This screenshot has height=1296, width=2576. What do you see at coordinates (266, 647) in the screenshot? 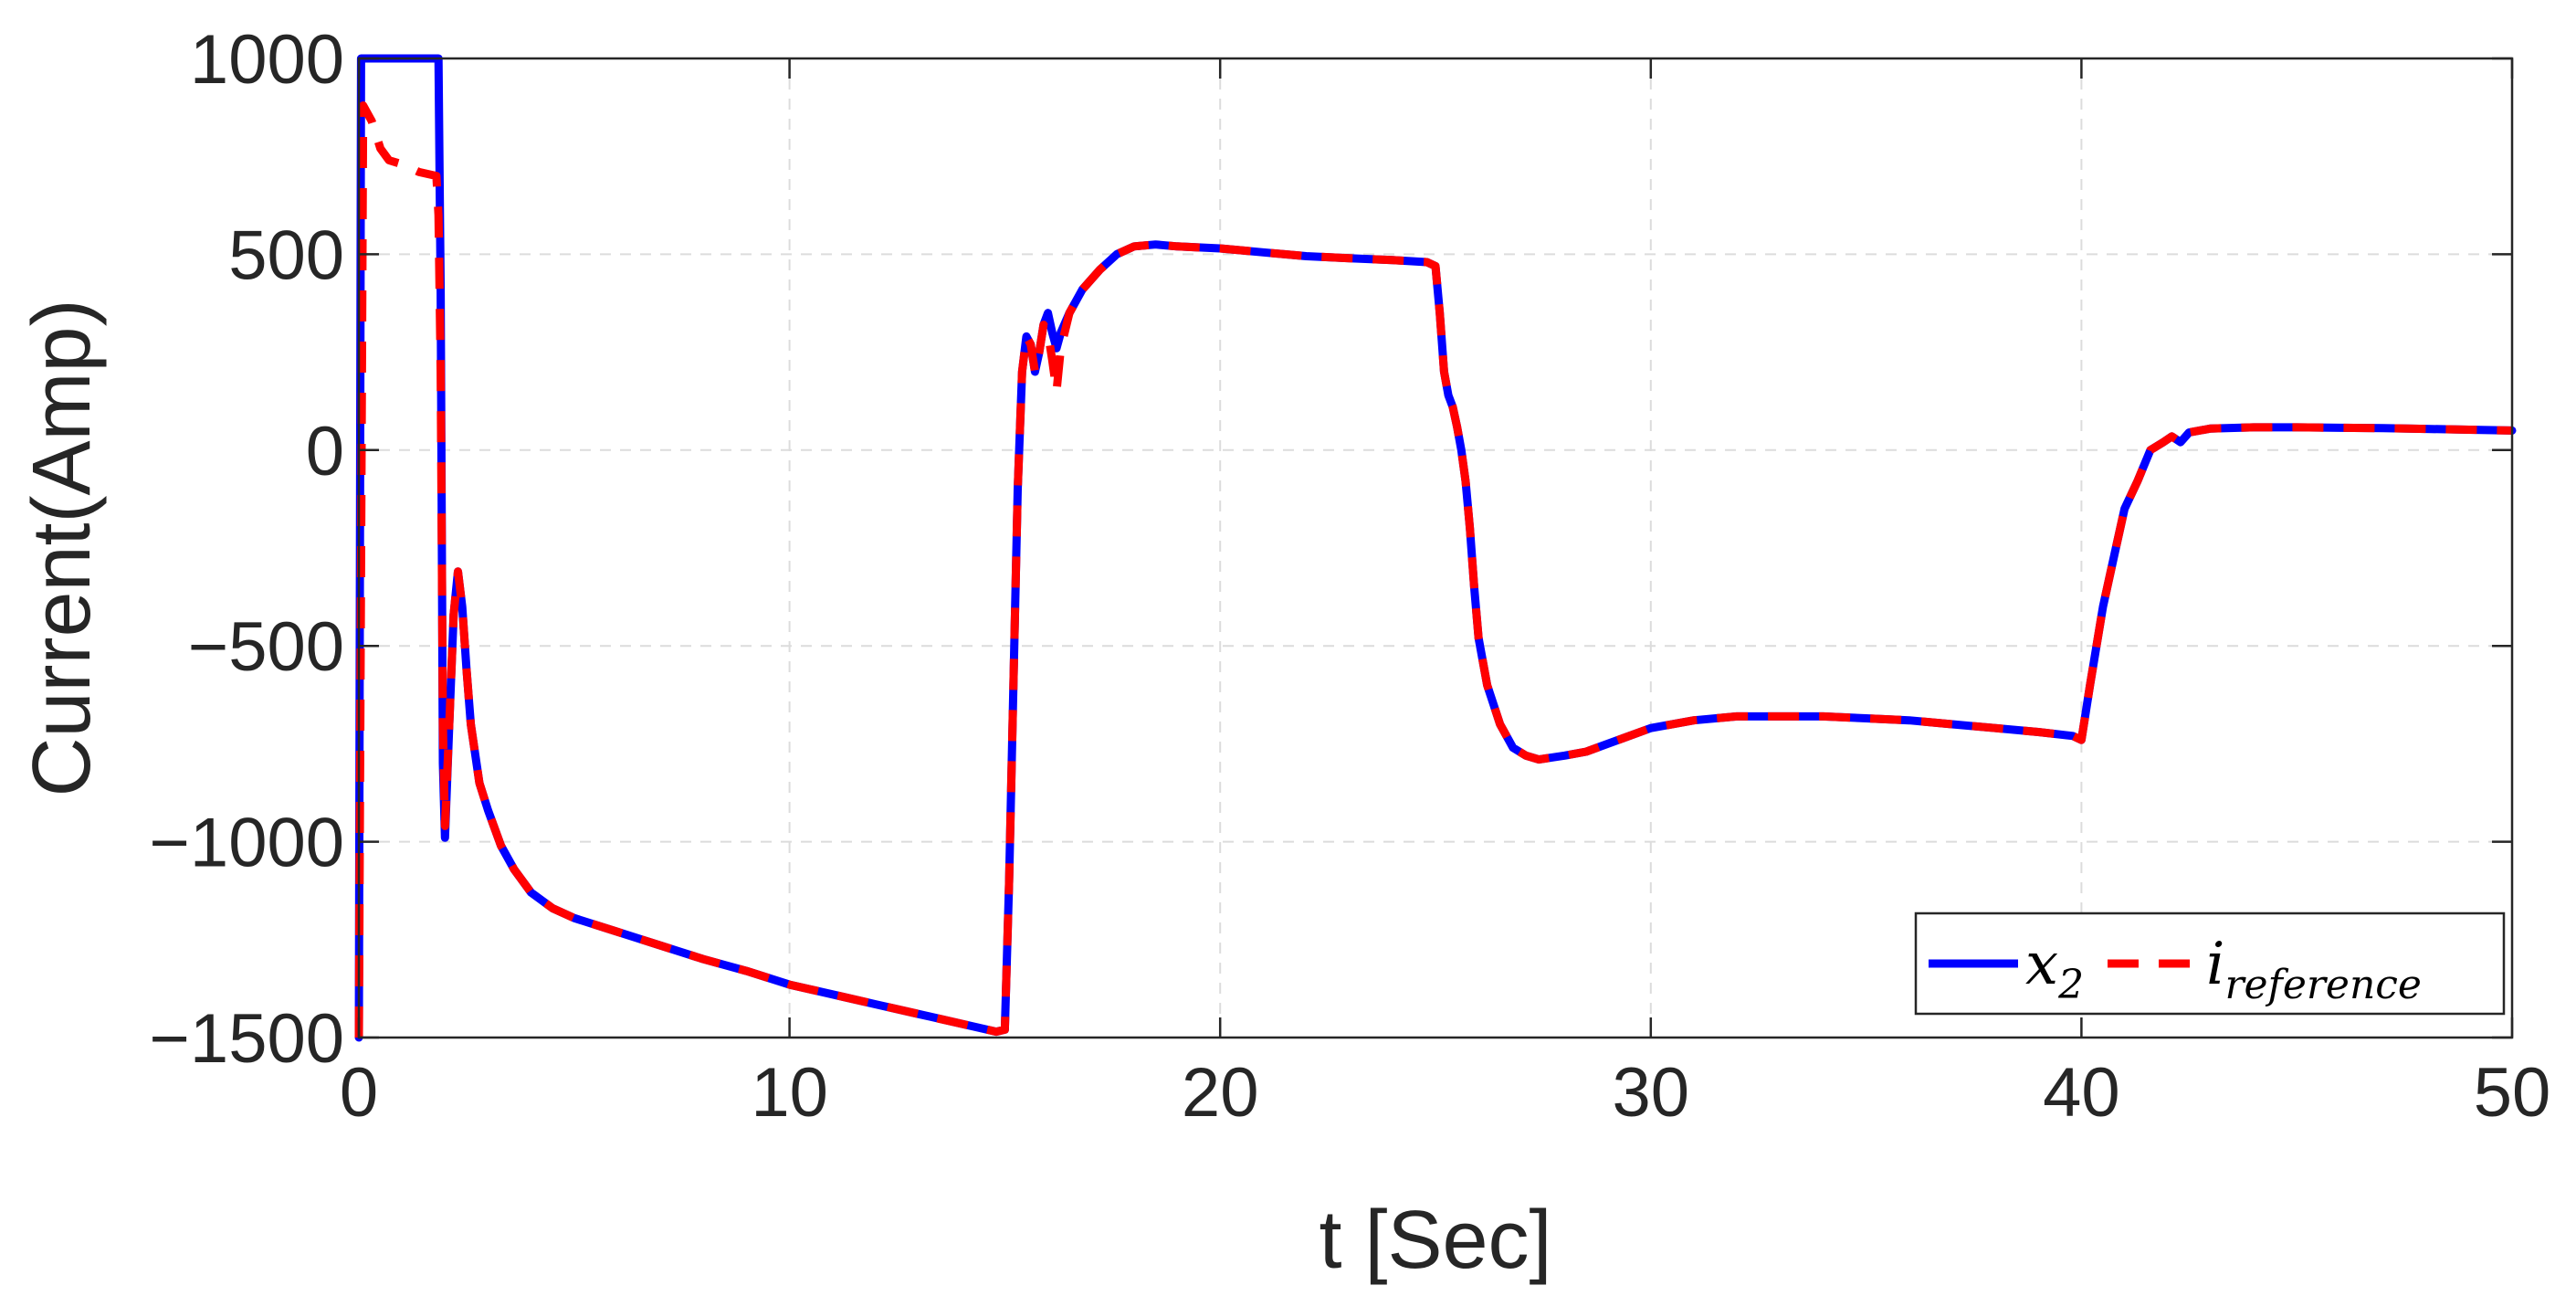
I see `y-tick-label: −500` at bounding box center [266, 647].